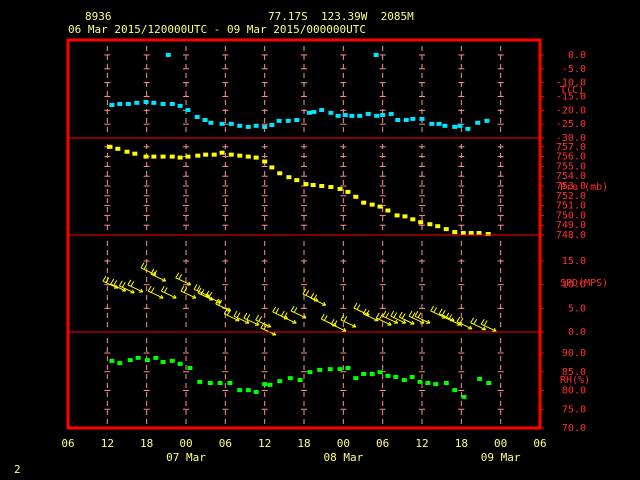  What do you see at coordinates (574, 261) in the screenshot?
I see `y-tick-label: 15.0` at bounding box center [574, 261].